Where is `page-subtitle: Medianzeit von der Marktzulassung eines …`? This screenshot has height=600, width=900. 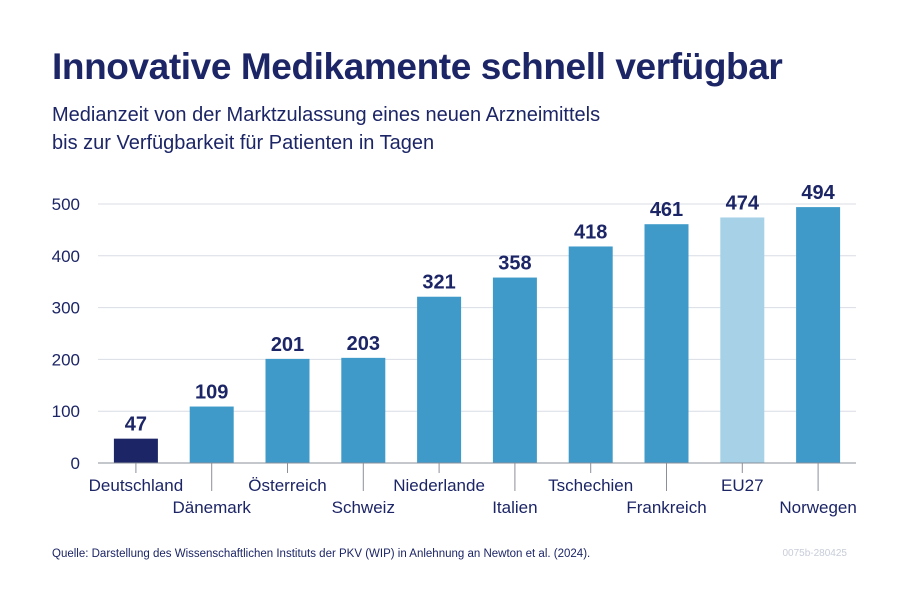 page-subtitle: Medianzeit von der Marktzulassung eines … is located at coordinates (452, 129).